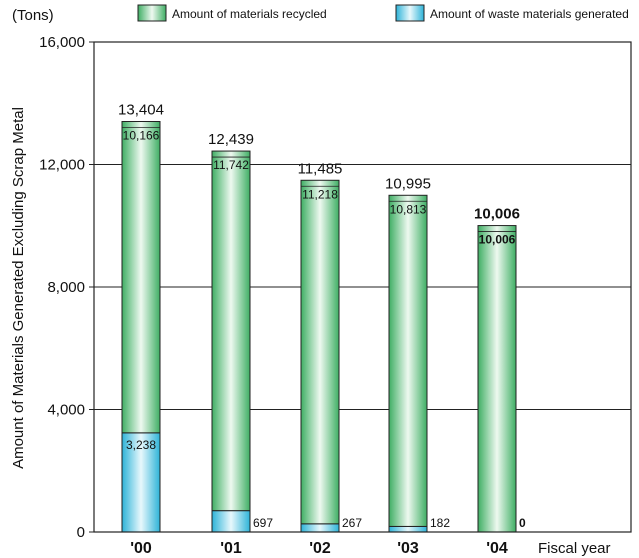 This screenshot has width=639, height=558. What do you see at coordinates (320, 194) in the screenshot?
I see `recycled-label: 11,218` at bounding box center [320, 194].